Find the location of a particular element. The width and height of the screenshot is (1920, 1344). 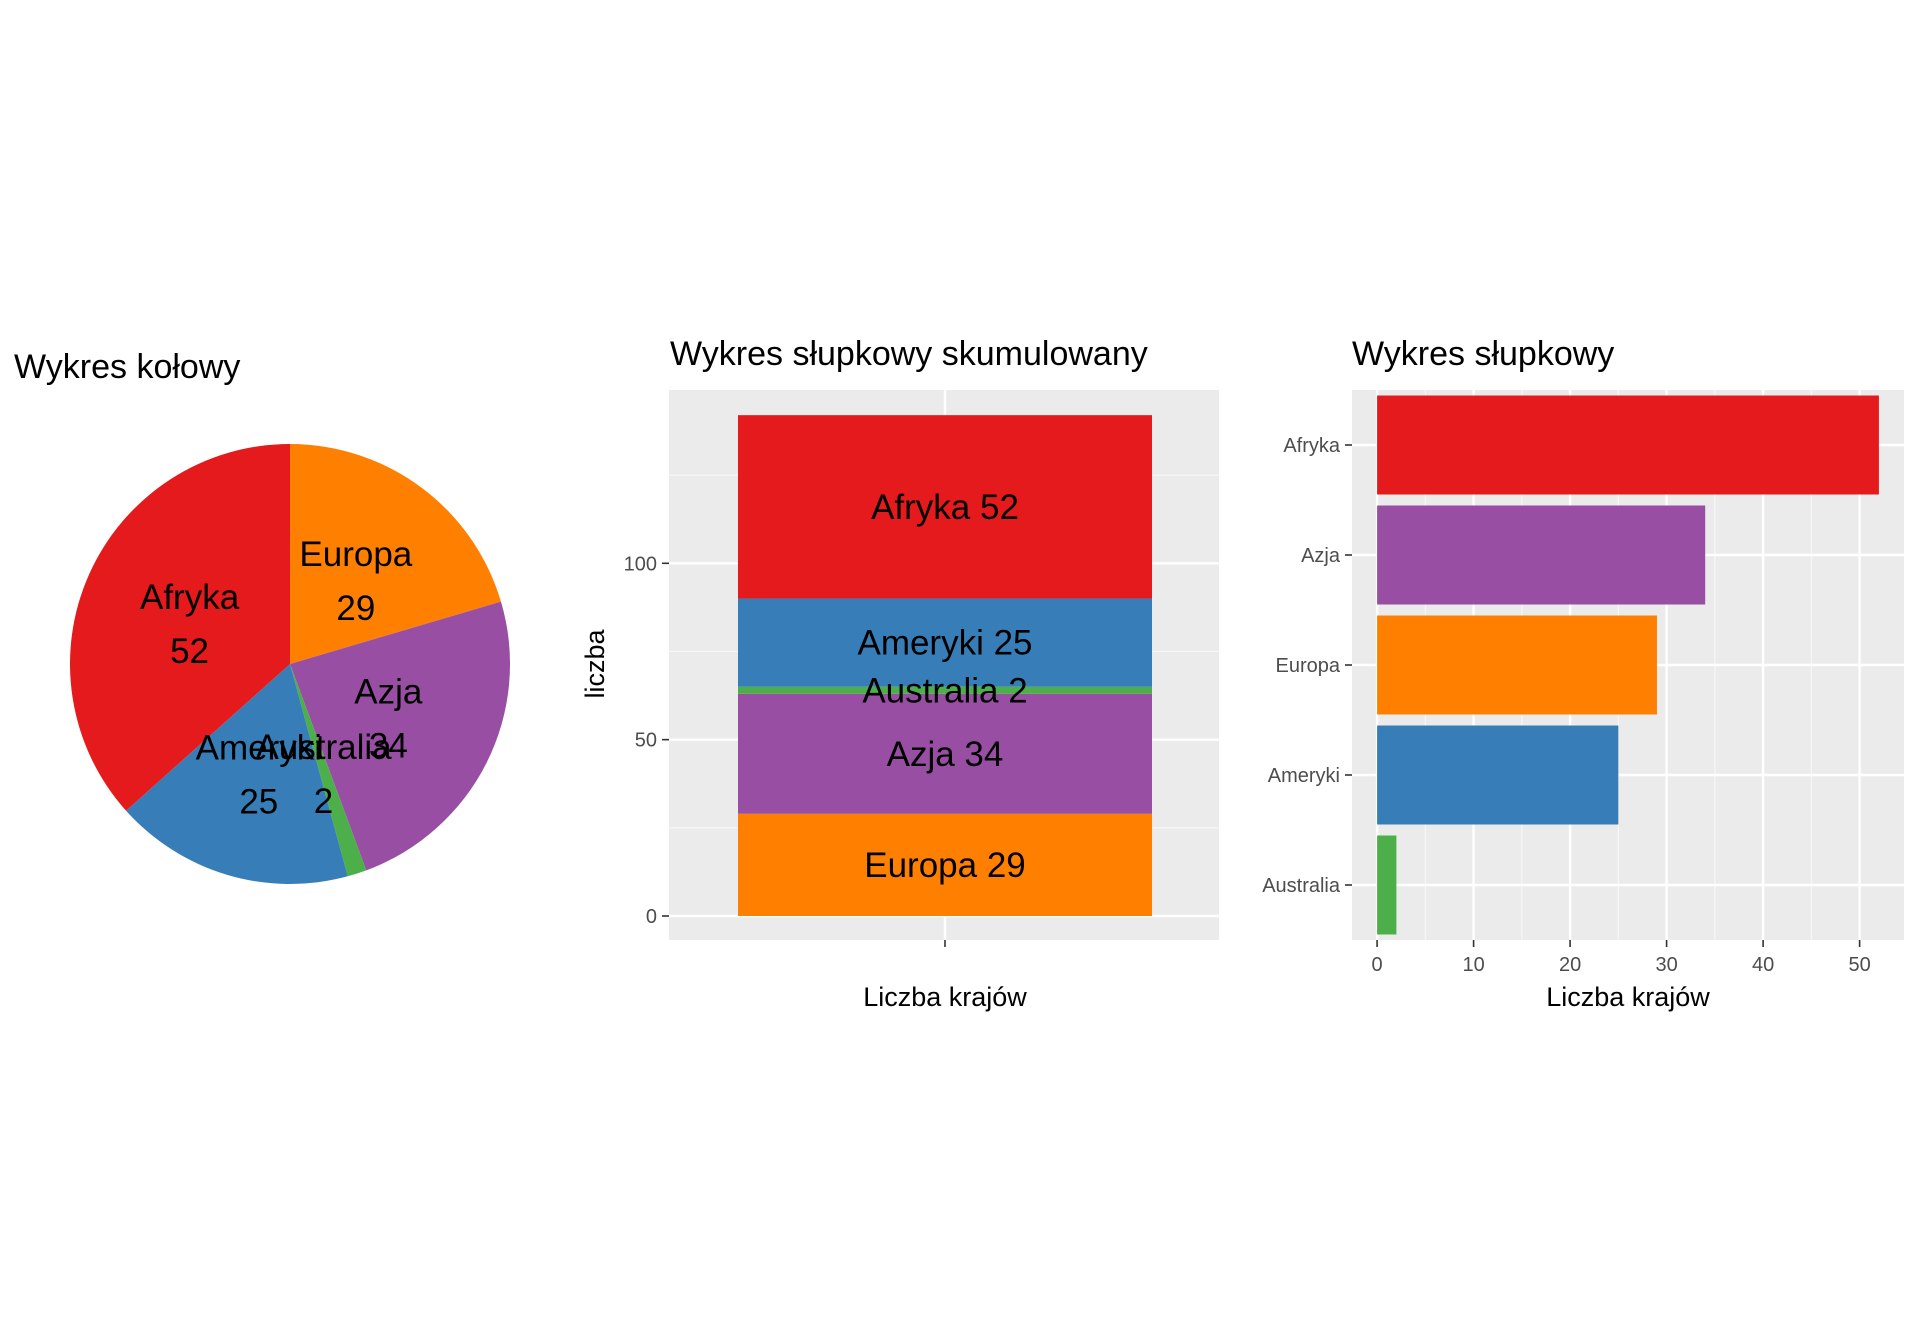

hbar-category-label-australia: Australia is located at coordinates (1301, 886).